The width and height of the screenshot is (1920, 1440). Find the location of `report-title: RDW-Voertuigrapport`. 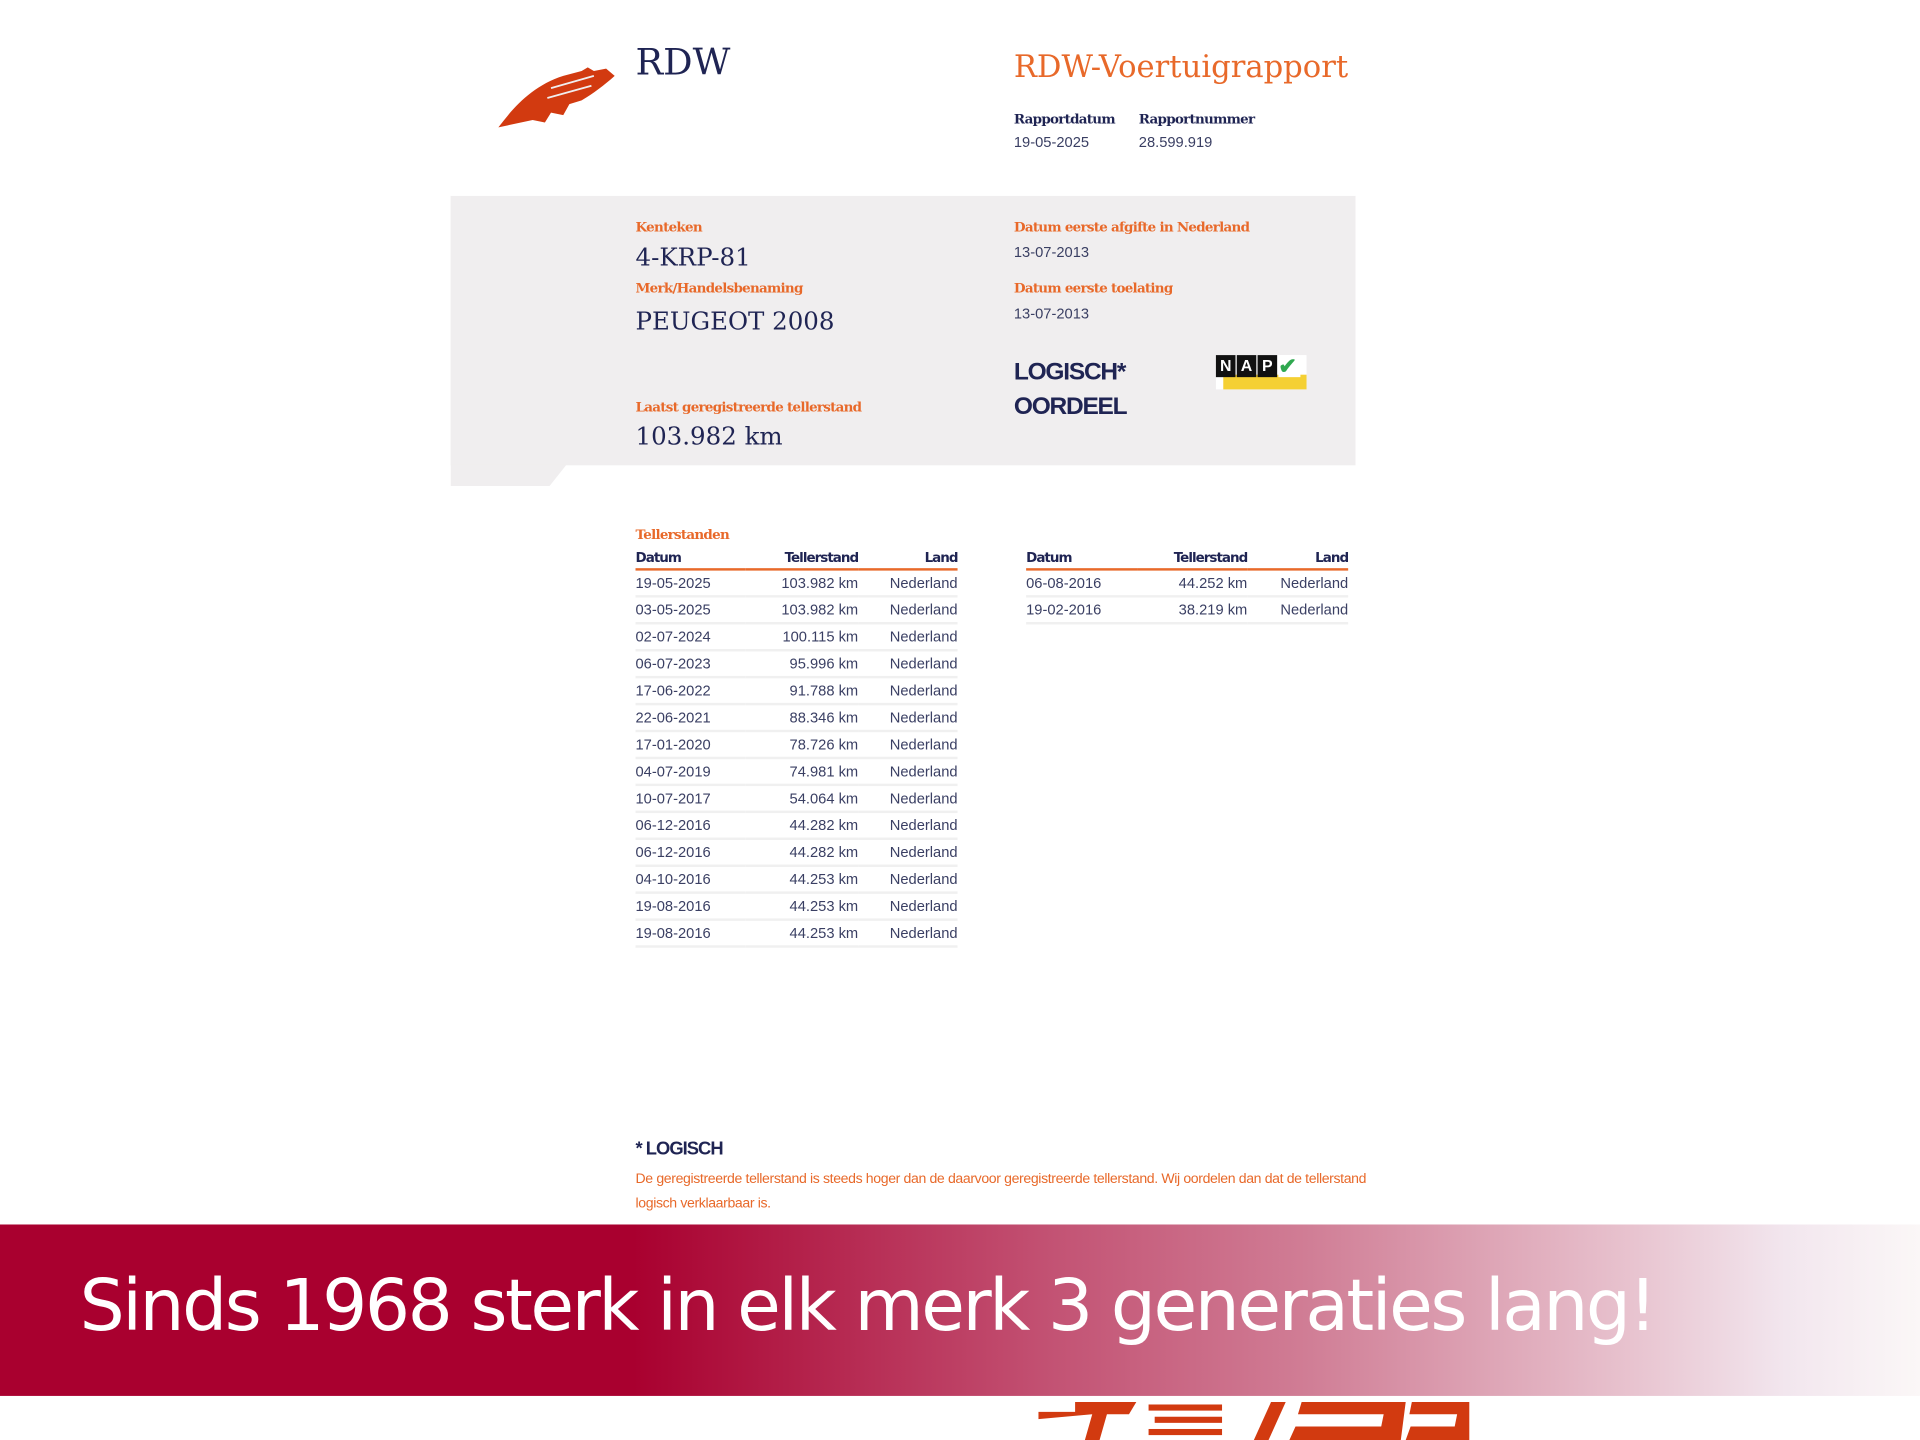

report-title: RDW-Voertuigrapport is located at coordinates (1181, 66).